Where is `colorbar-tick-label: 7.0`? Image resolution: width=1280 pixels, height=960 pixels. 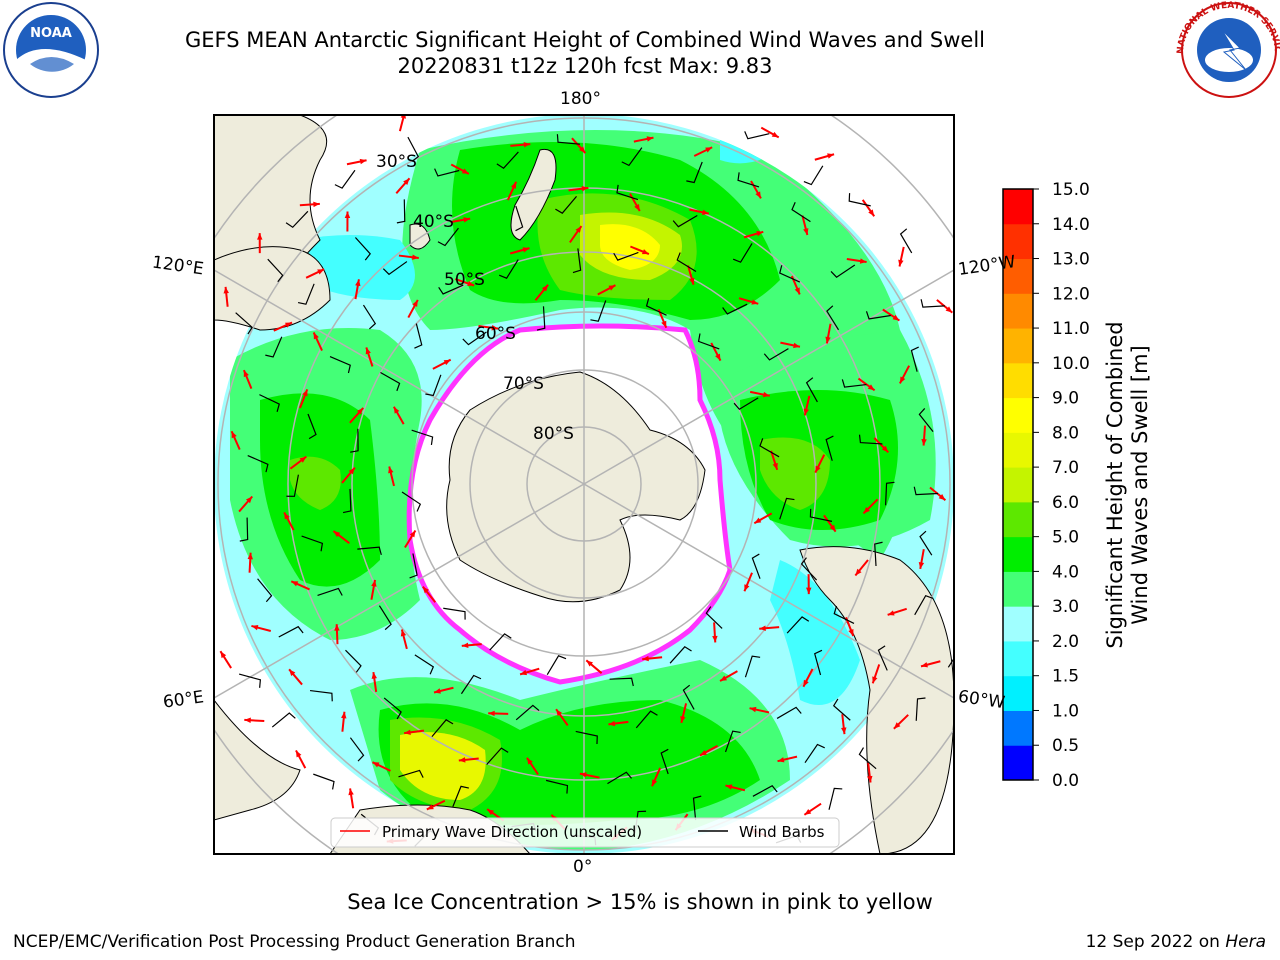 colorbar-tick-label: 7.0 is located at coordinates (1065, 468).